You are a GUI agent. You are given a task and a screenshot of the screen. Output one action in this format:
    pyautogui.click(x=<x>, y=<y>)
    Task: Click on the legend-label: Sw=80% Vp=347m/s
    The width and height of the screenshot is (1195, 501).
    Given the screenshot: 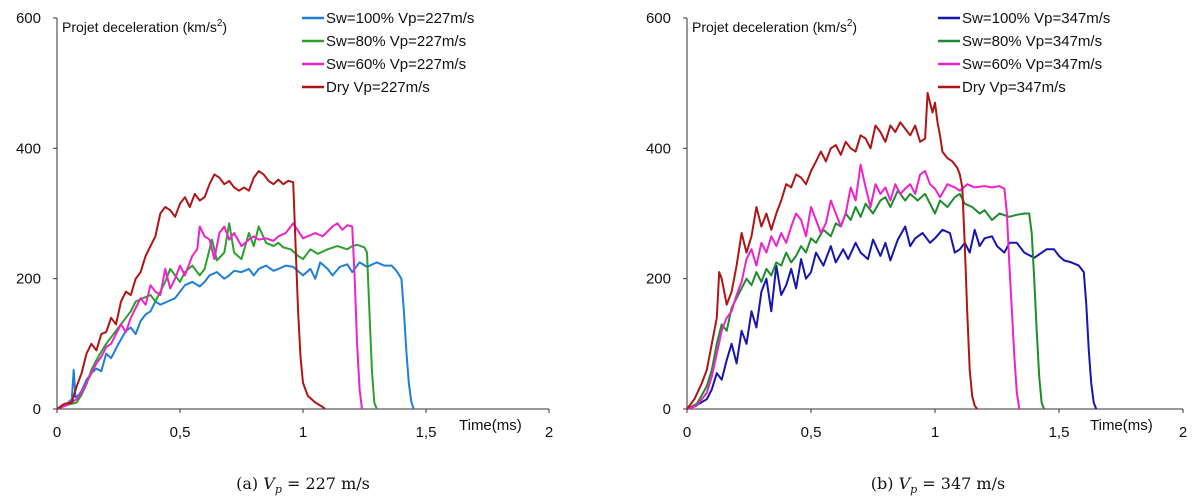 What is the action you would take?
    pyautogui.click(x=1032, y=41)
    